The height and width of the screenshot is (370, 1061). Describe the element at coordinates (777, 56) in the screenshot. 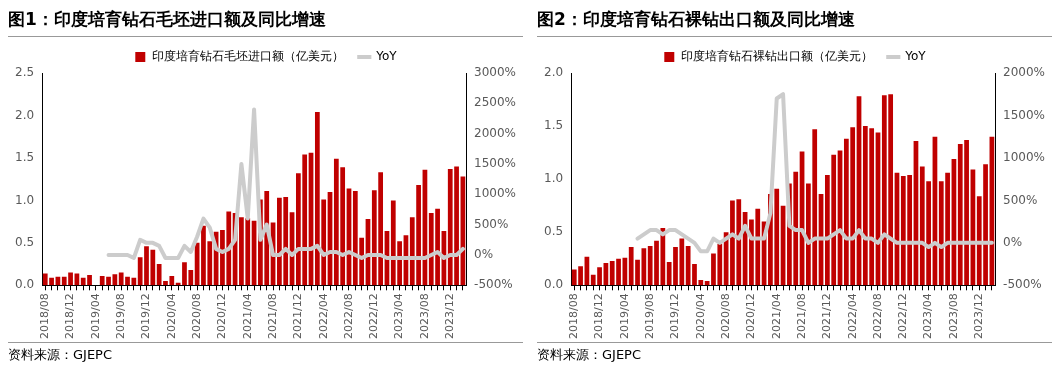

I see `legend-label: 印度培育钻石裸钻出口额（亿美元）` at that location.